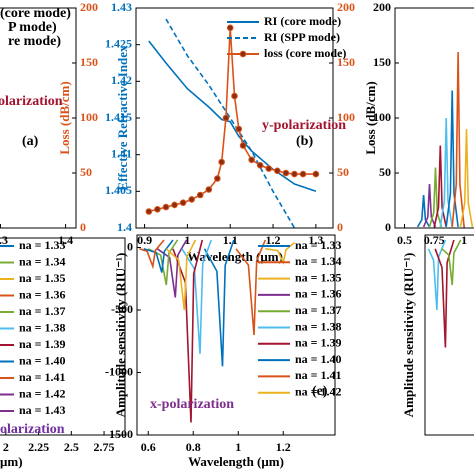  What do you see at coordinates (230, 240) in the screenshot?
I see `x-tick-label: 1.1` at bounding box center [230, 240].